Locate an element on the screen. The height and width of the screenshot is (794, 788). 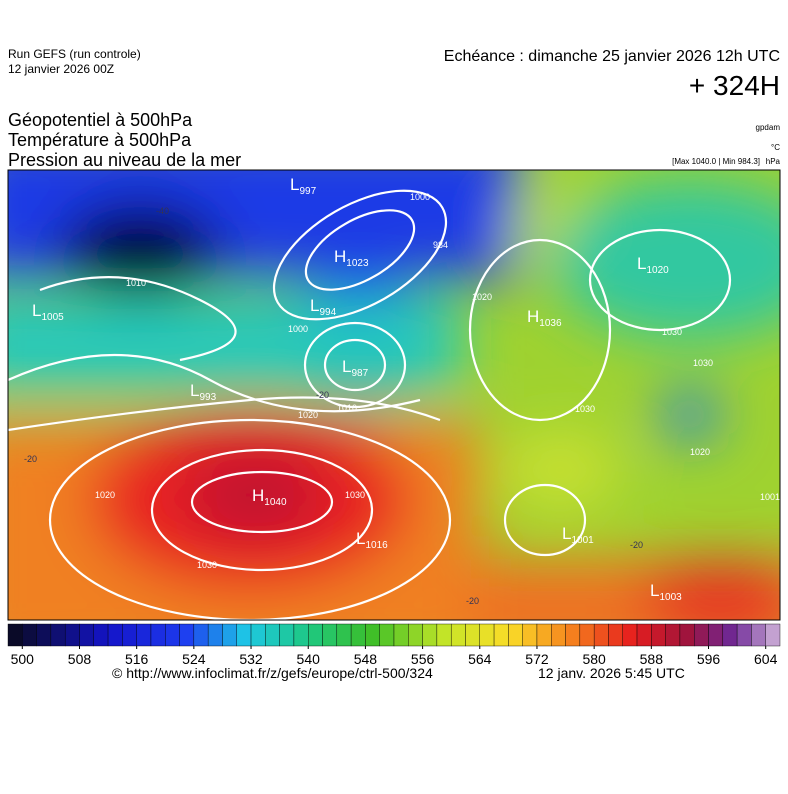
unit: °C is located at coordinates (775, 147).